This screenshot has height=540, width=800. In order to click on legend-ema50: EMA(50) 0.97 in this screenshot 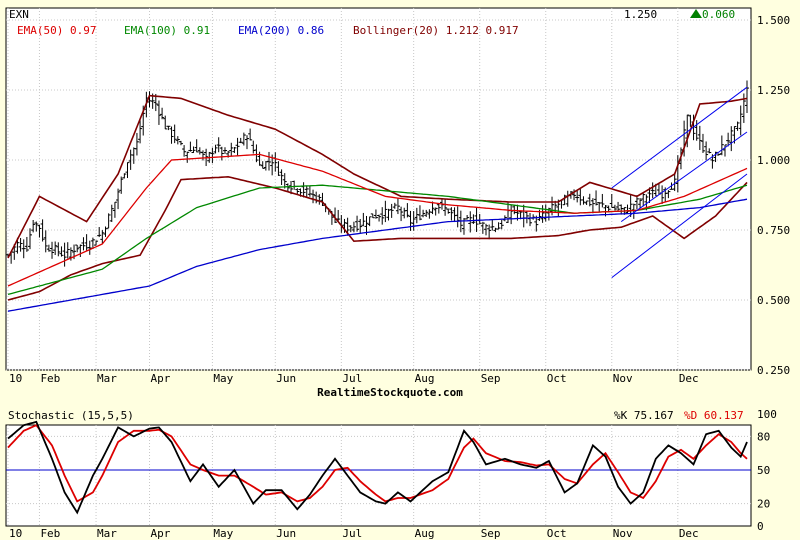, I will do `click(56, 30)`.